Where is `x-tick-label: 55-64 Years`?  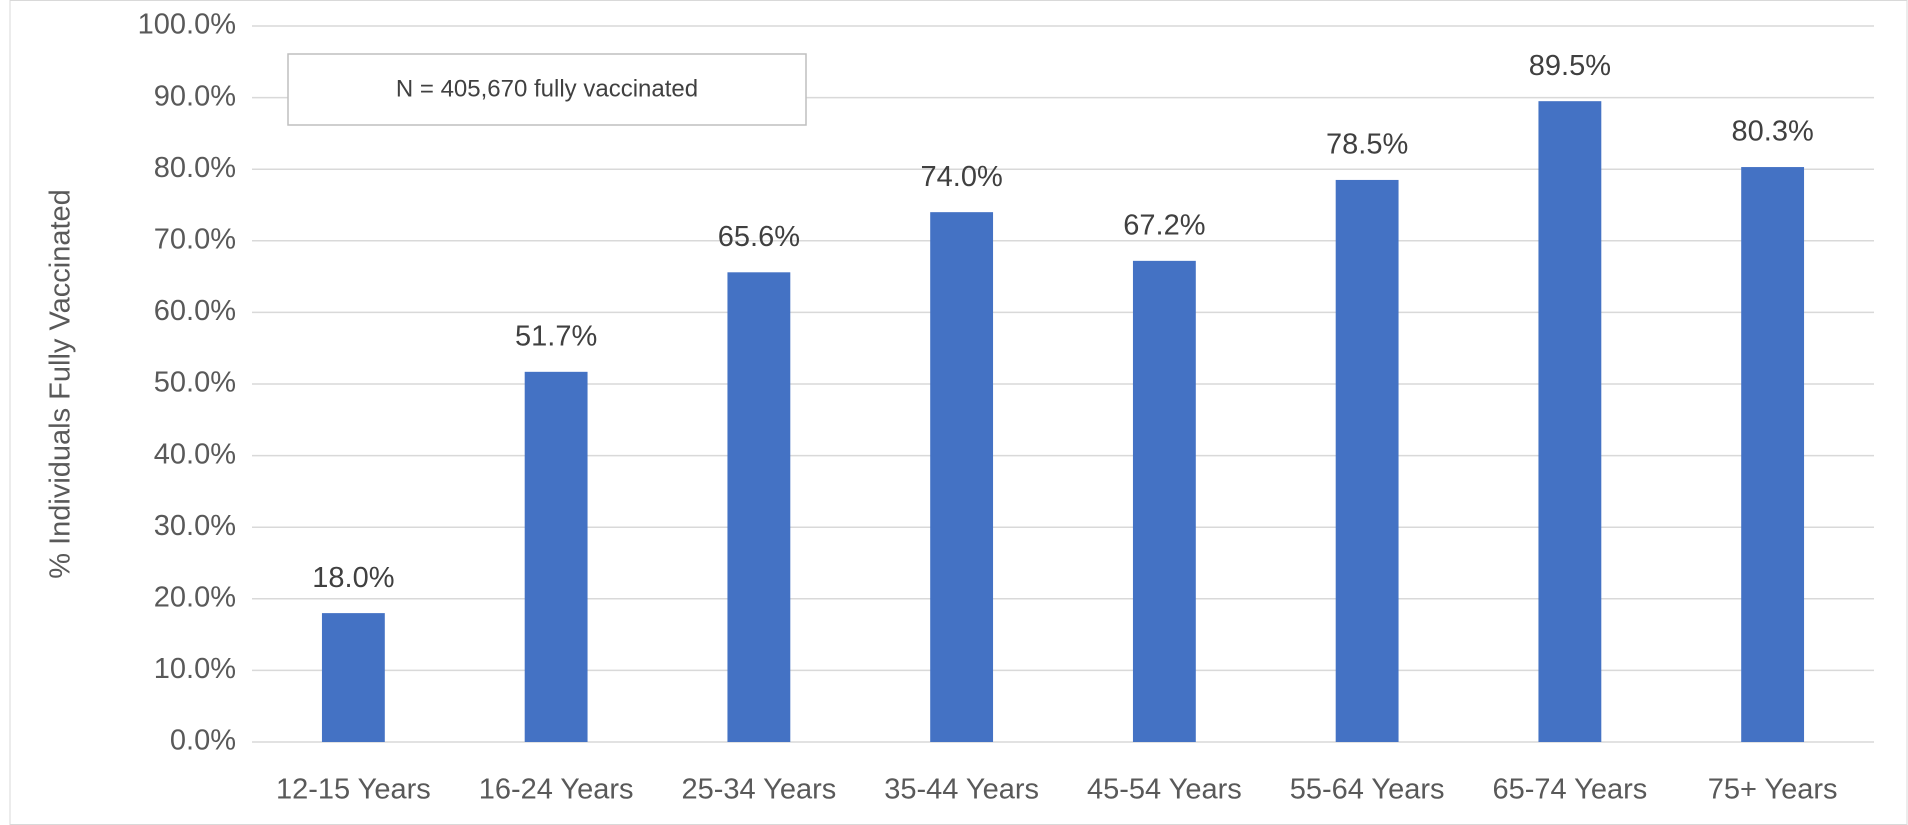
x-tick-label: 55-64 Years is located at coordinates (1367, 790).